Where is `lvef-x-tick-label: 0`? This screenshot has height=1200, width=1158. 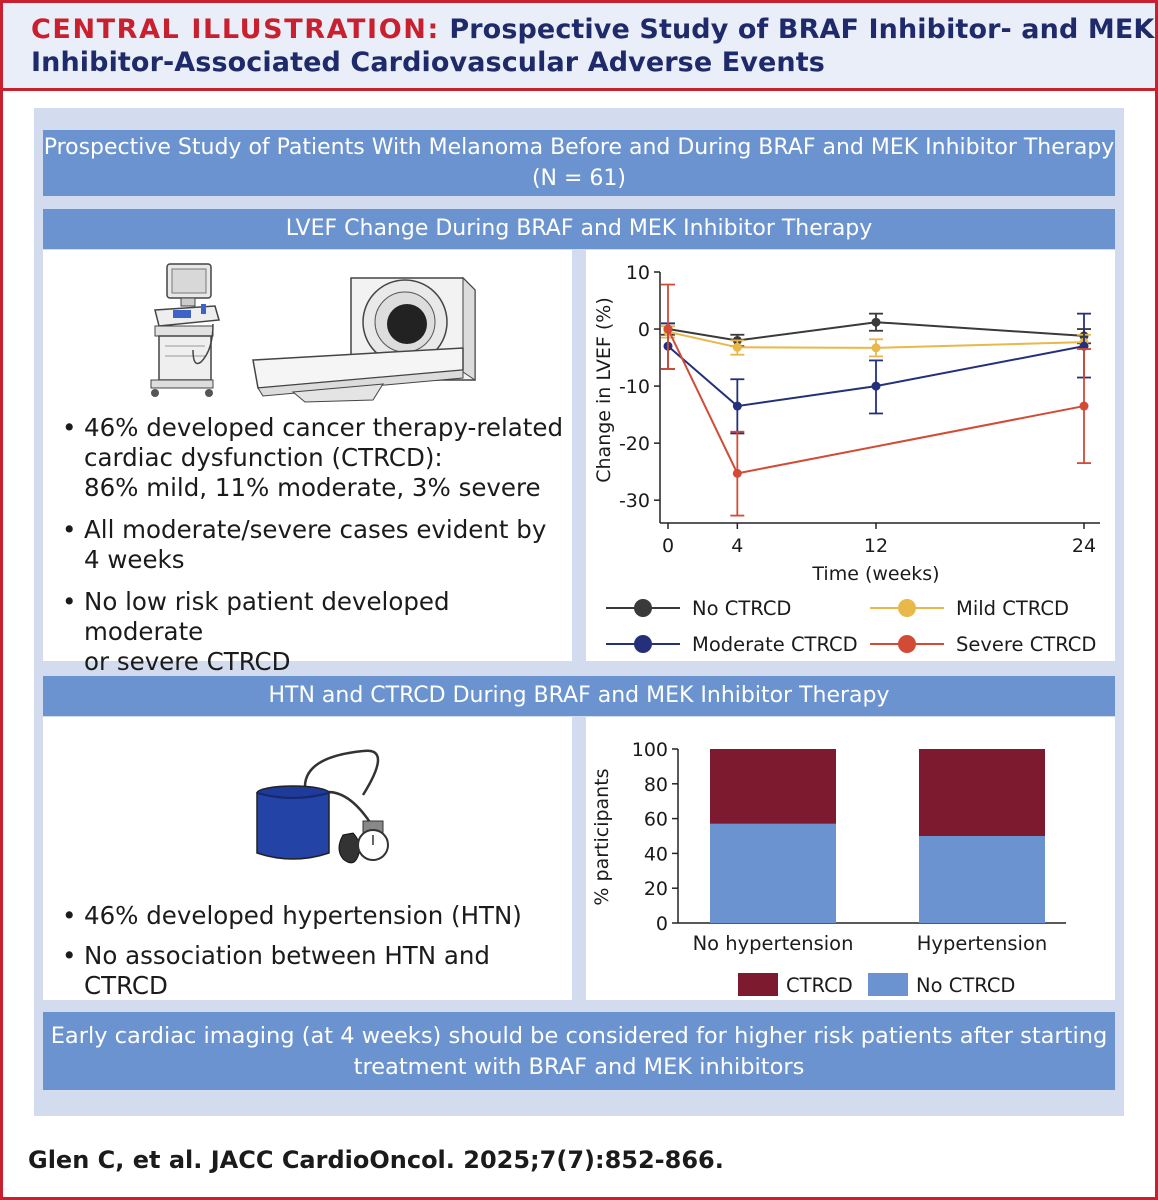
lvef-x-tick-label: 0 is located at coordinates (668, 546).